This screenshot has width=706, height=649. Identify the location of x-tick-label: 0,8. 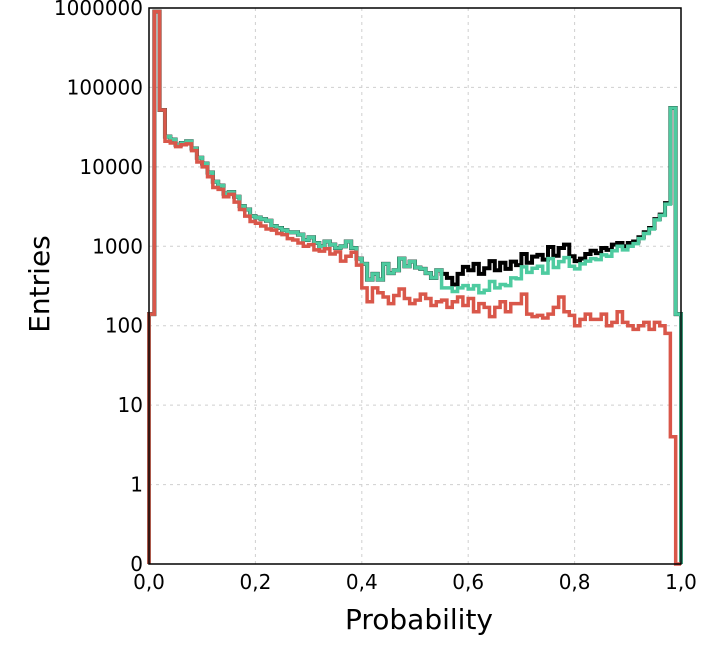
(575, 582).